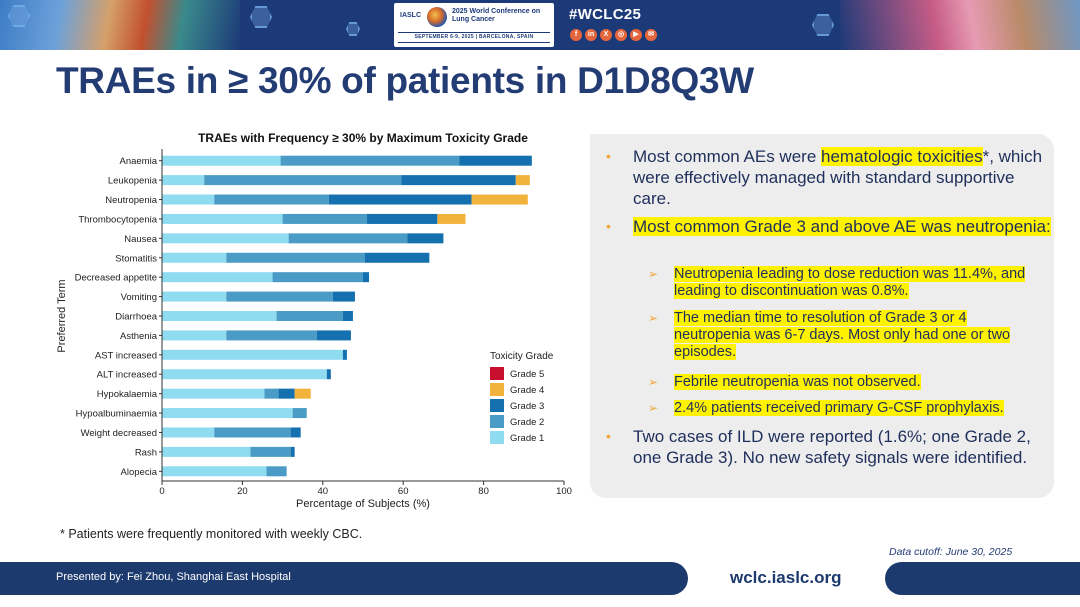  Describe the element at coordinates (62, 315) in the screenshot. I see `y-axis-label: Preferred Term` at that location.